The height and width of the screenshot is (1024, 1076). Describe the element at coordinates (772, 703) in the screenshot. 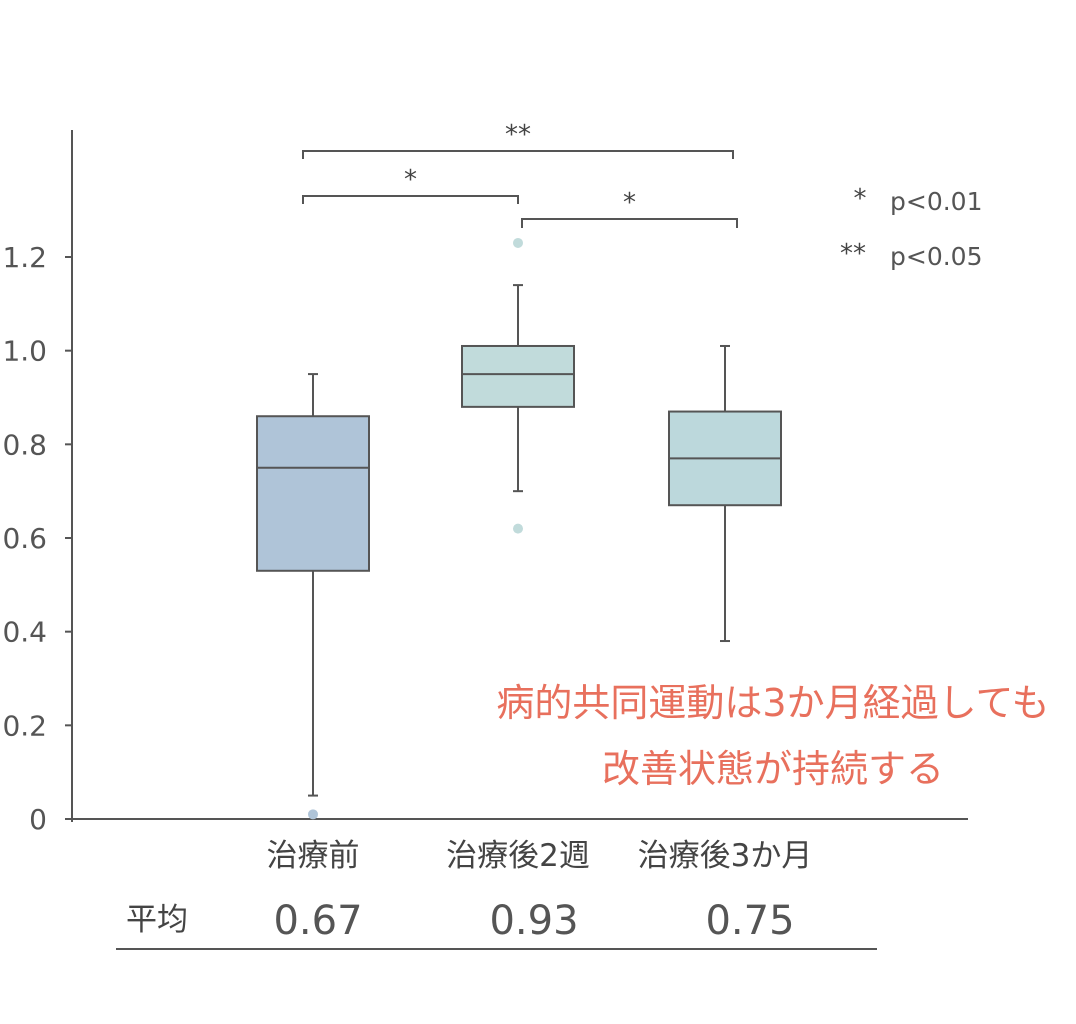

I see `annotation-line: 病的共同運動は3か月経過しても` at that location.